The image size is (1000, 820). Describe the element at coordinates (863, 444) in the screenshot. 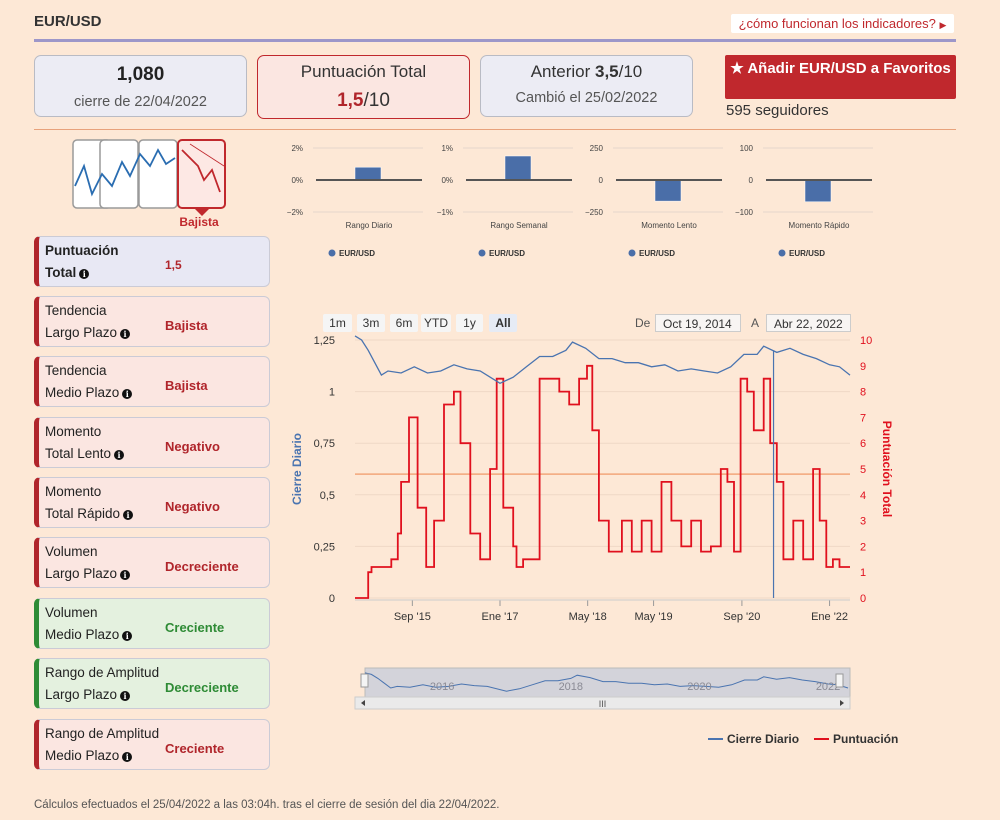

I see `y2-tick-label: 6` at that location.